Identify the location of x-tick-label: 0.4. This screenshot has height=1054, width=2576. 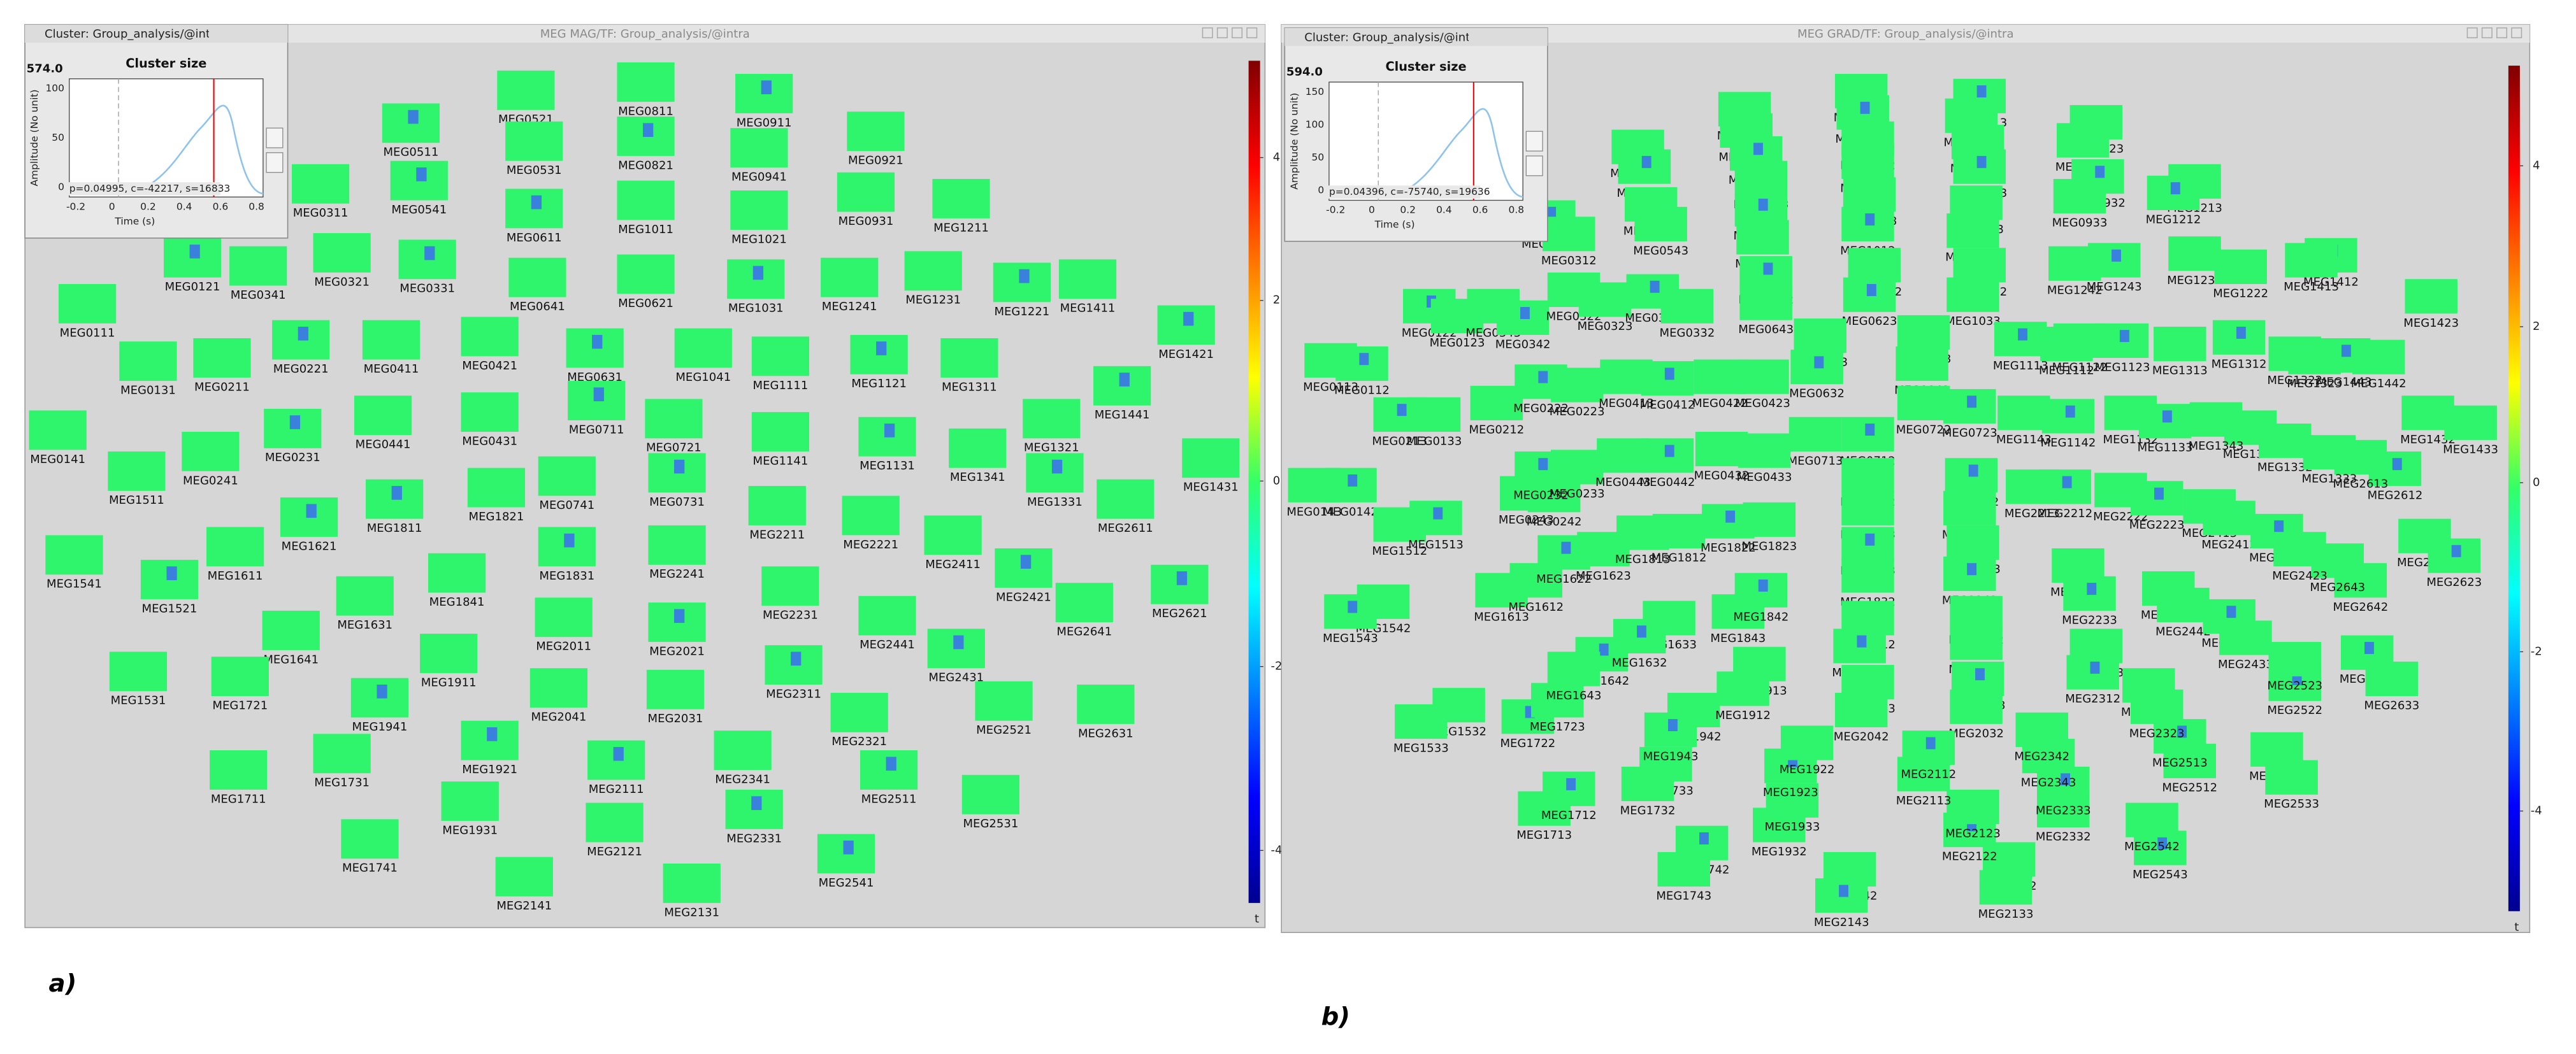
(1444, 209).